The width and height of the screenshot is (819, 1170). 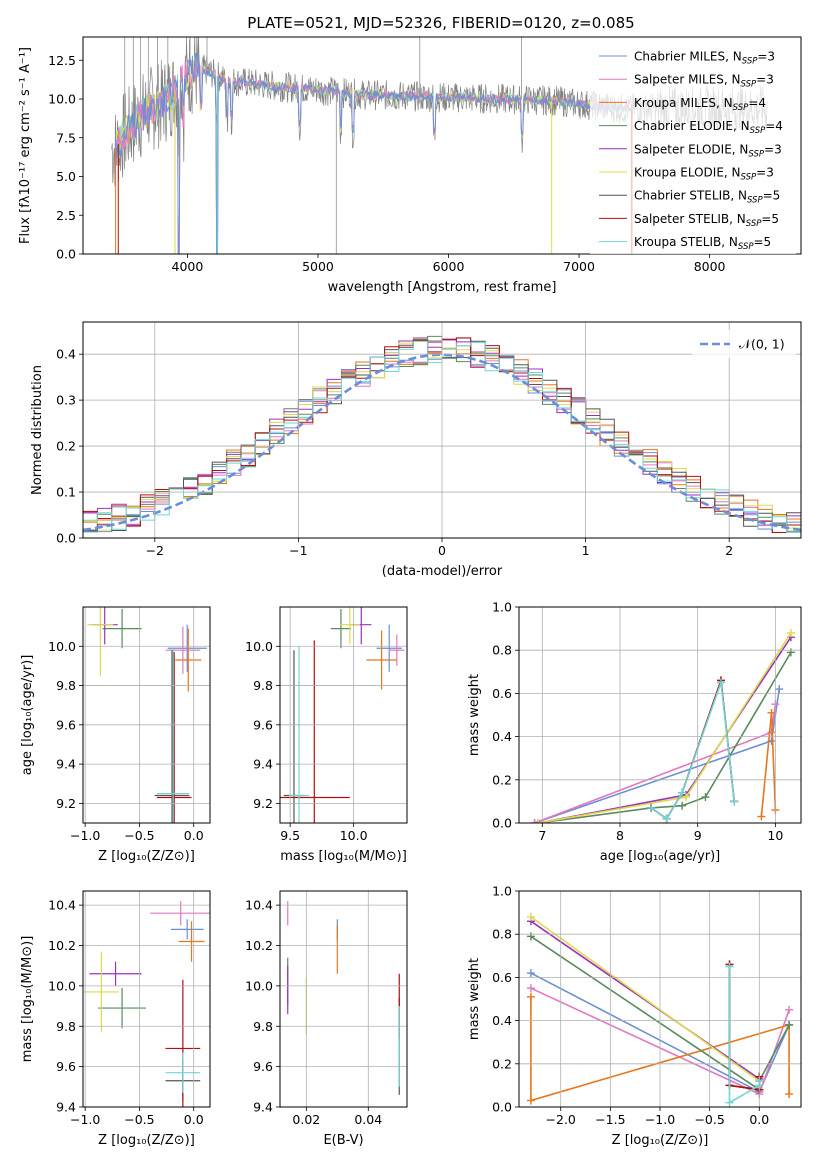 I want to click on legend-entry: Chabrier MILES, NSSP=3, so click(x=687, y=58).